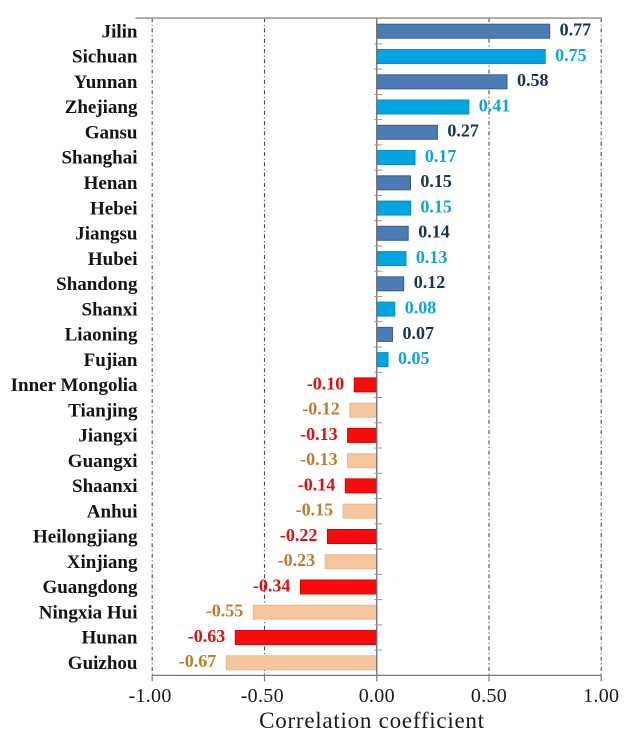 The height and width of the screenshot is (745, 640). What do you see at coordinates (272, 585) in the screenshot?
I see `svg-text: -0.34` at bounding box center [272, 585].